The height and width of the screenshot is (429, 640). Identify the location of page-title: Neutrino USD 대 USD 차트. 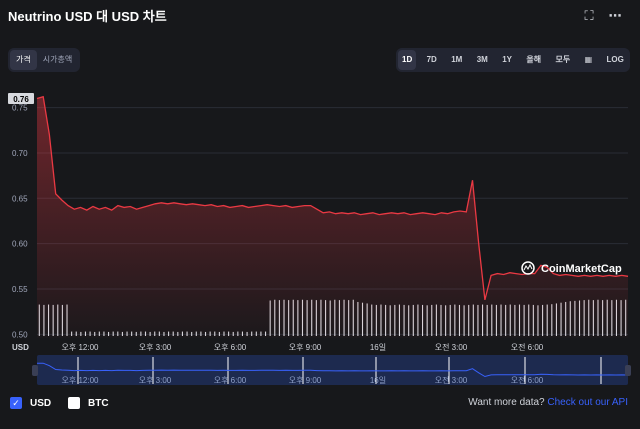
(87, 16).